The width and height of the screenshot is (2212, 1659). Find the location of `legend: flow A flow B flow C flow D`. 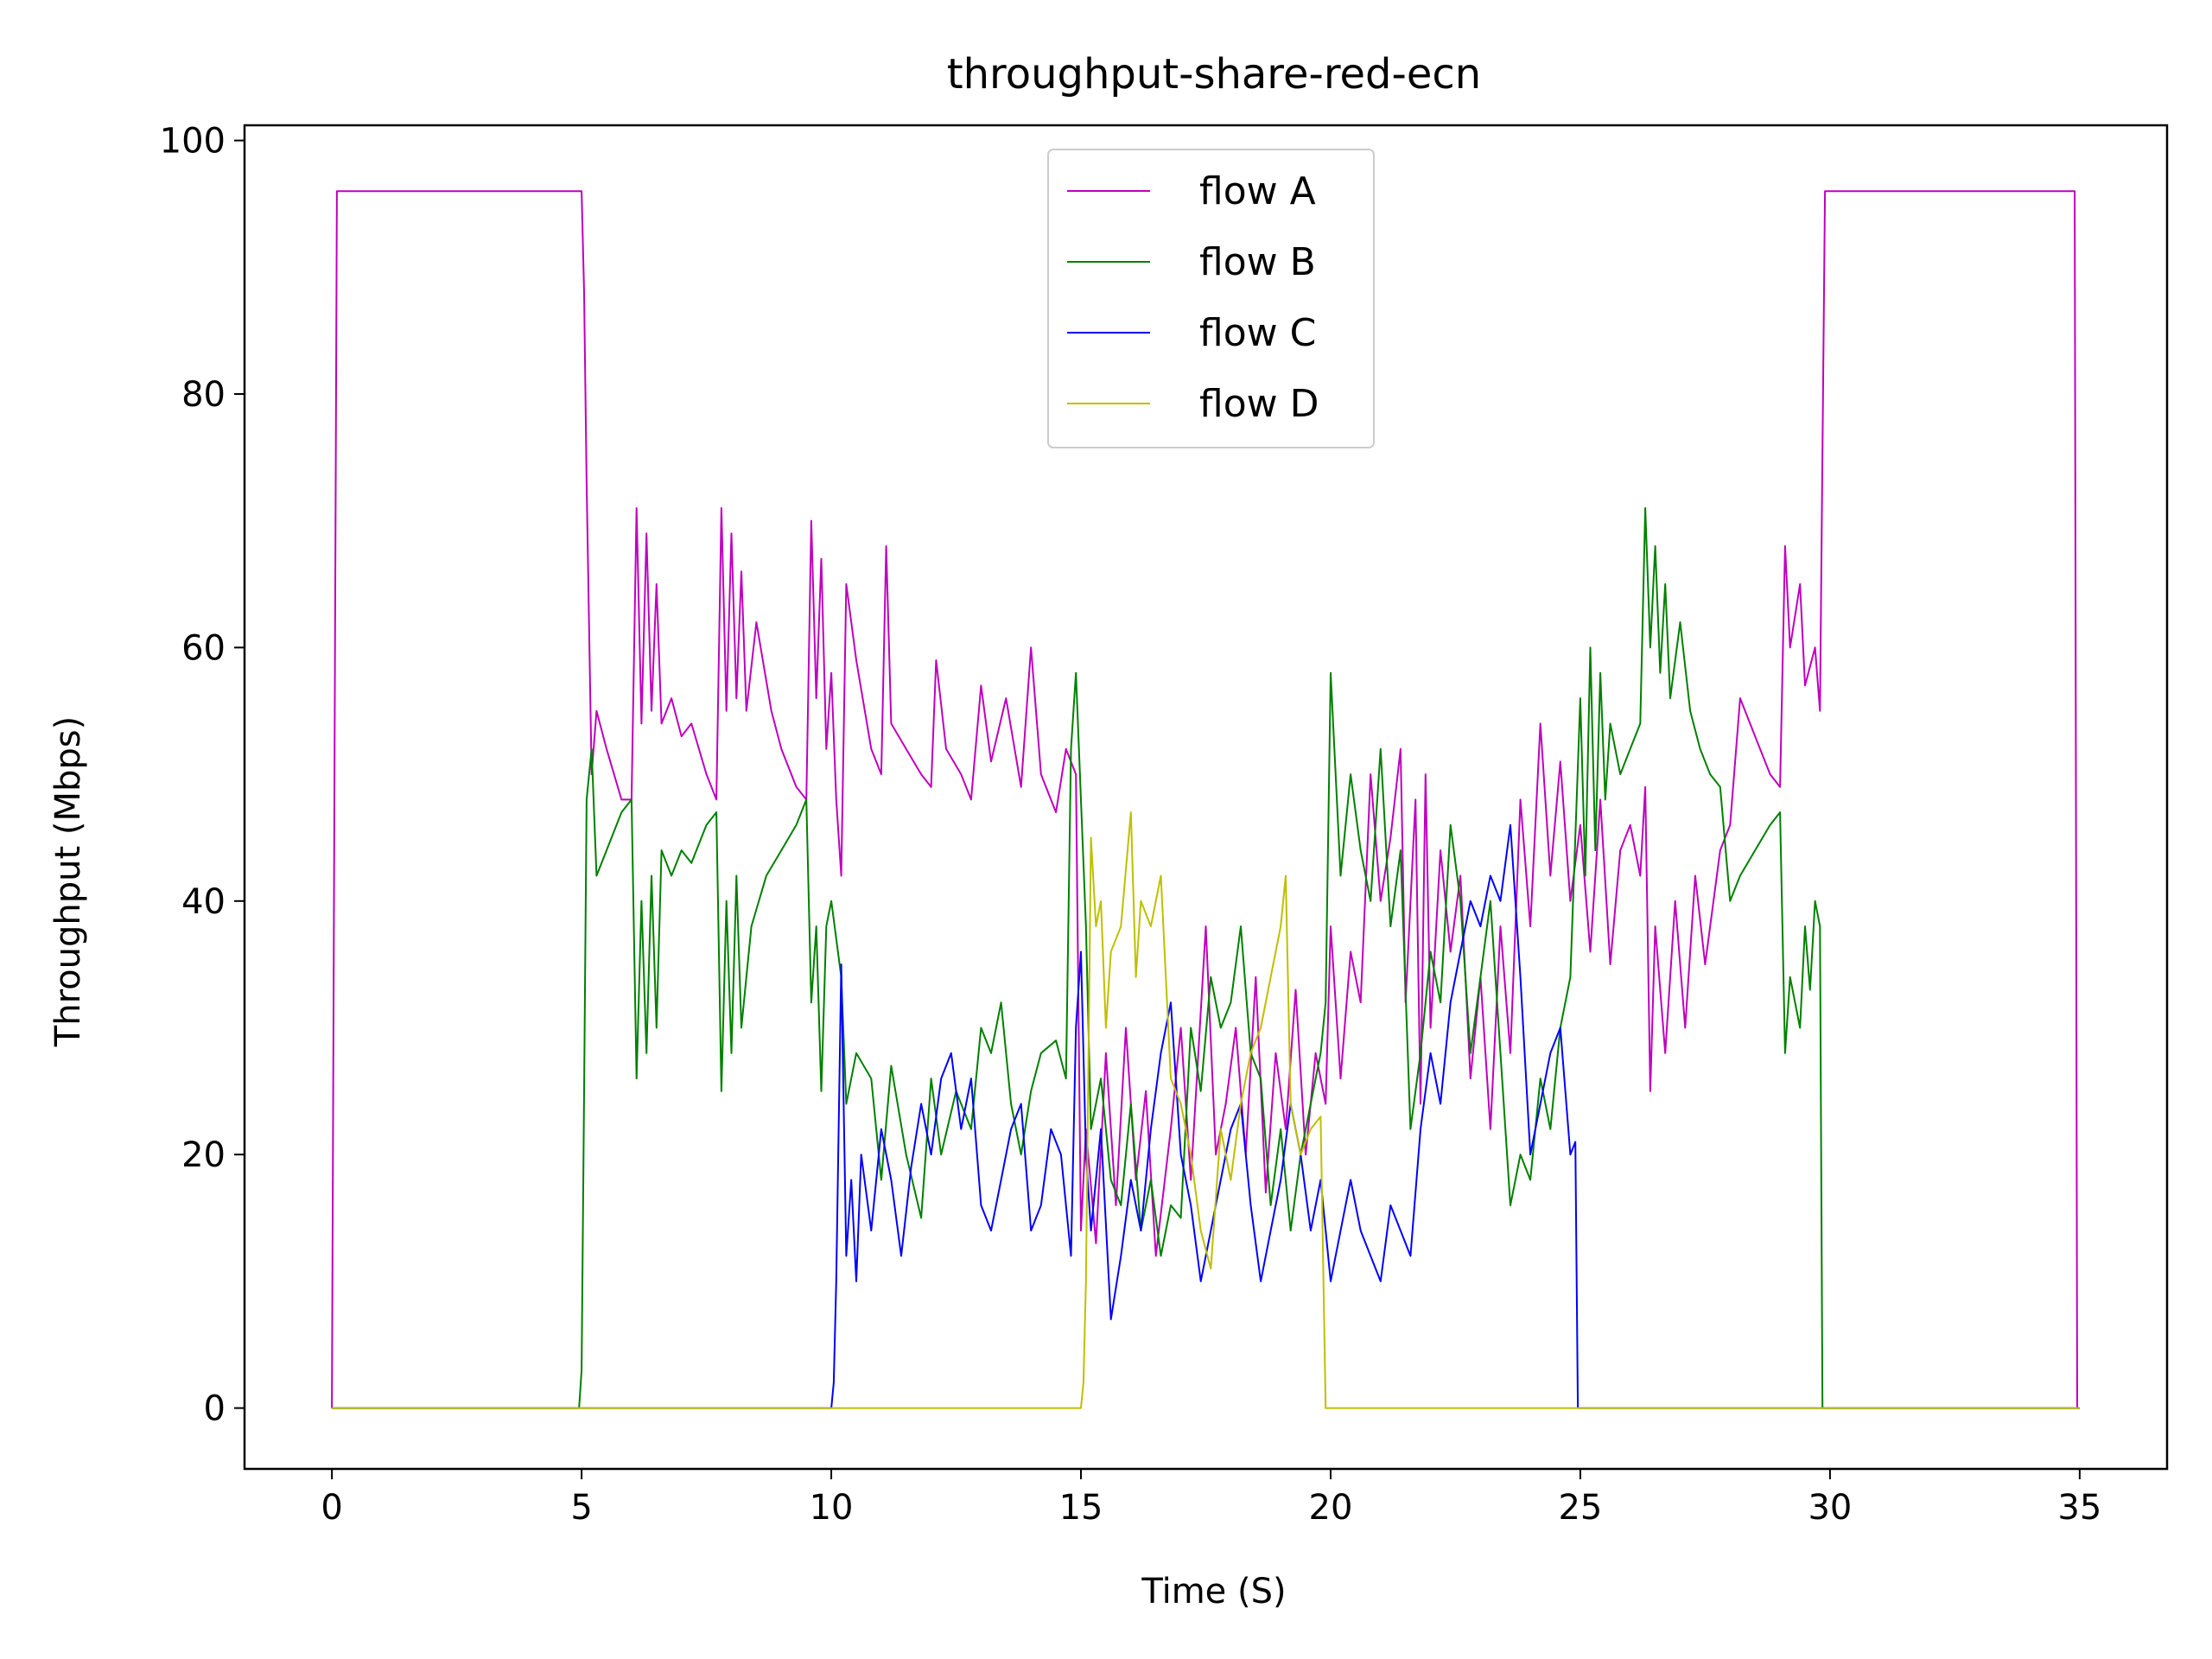

legend: flow A flow B flow C flow D is located at coordinates (1211, 298).